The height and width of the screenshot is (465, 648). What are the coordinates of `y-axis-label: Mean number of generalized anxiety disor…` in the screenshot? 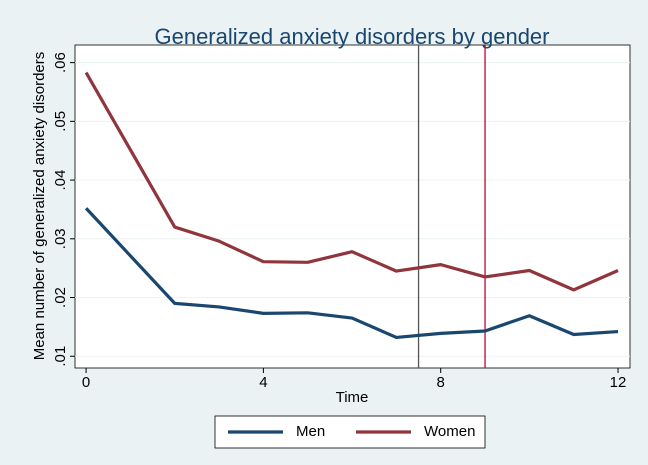 It's located at (39, 206).